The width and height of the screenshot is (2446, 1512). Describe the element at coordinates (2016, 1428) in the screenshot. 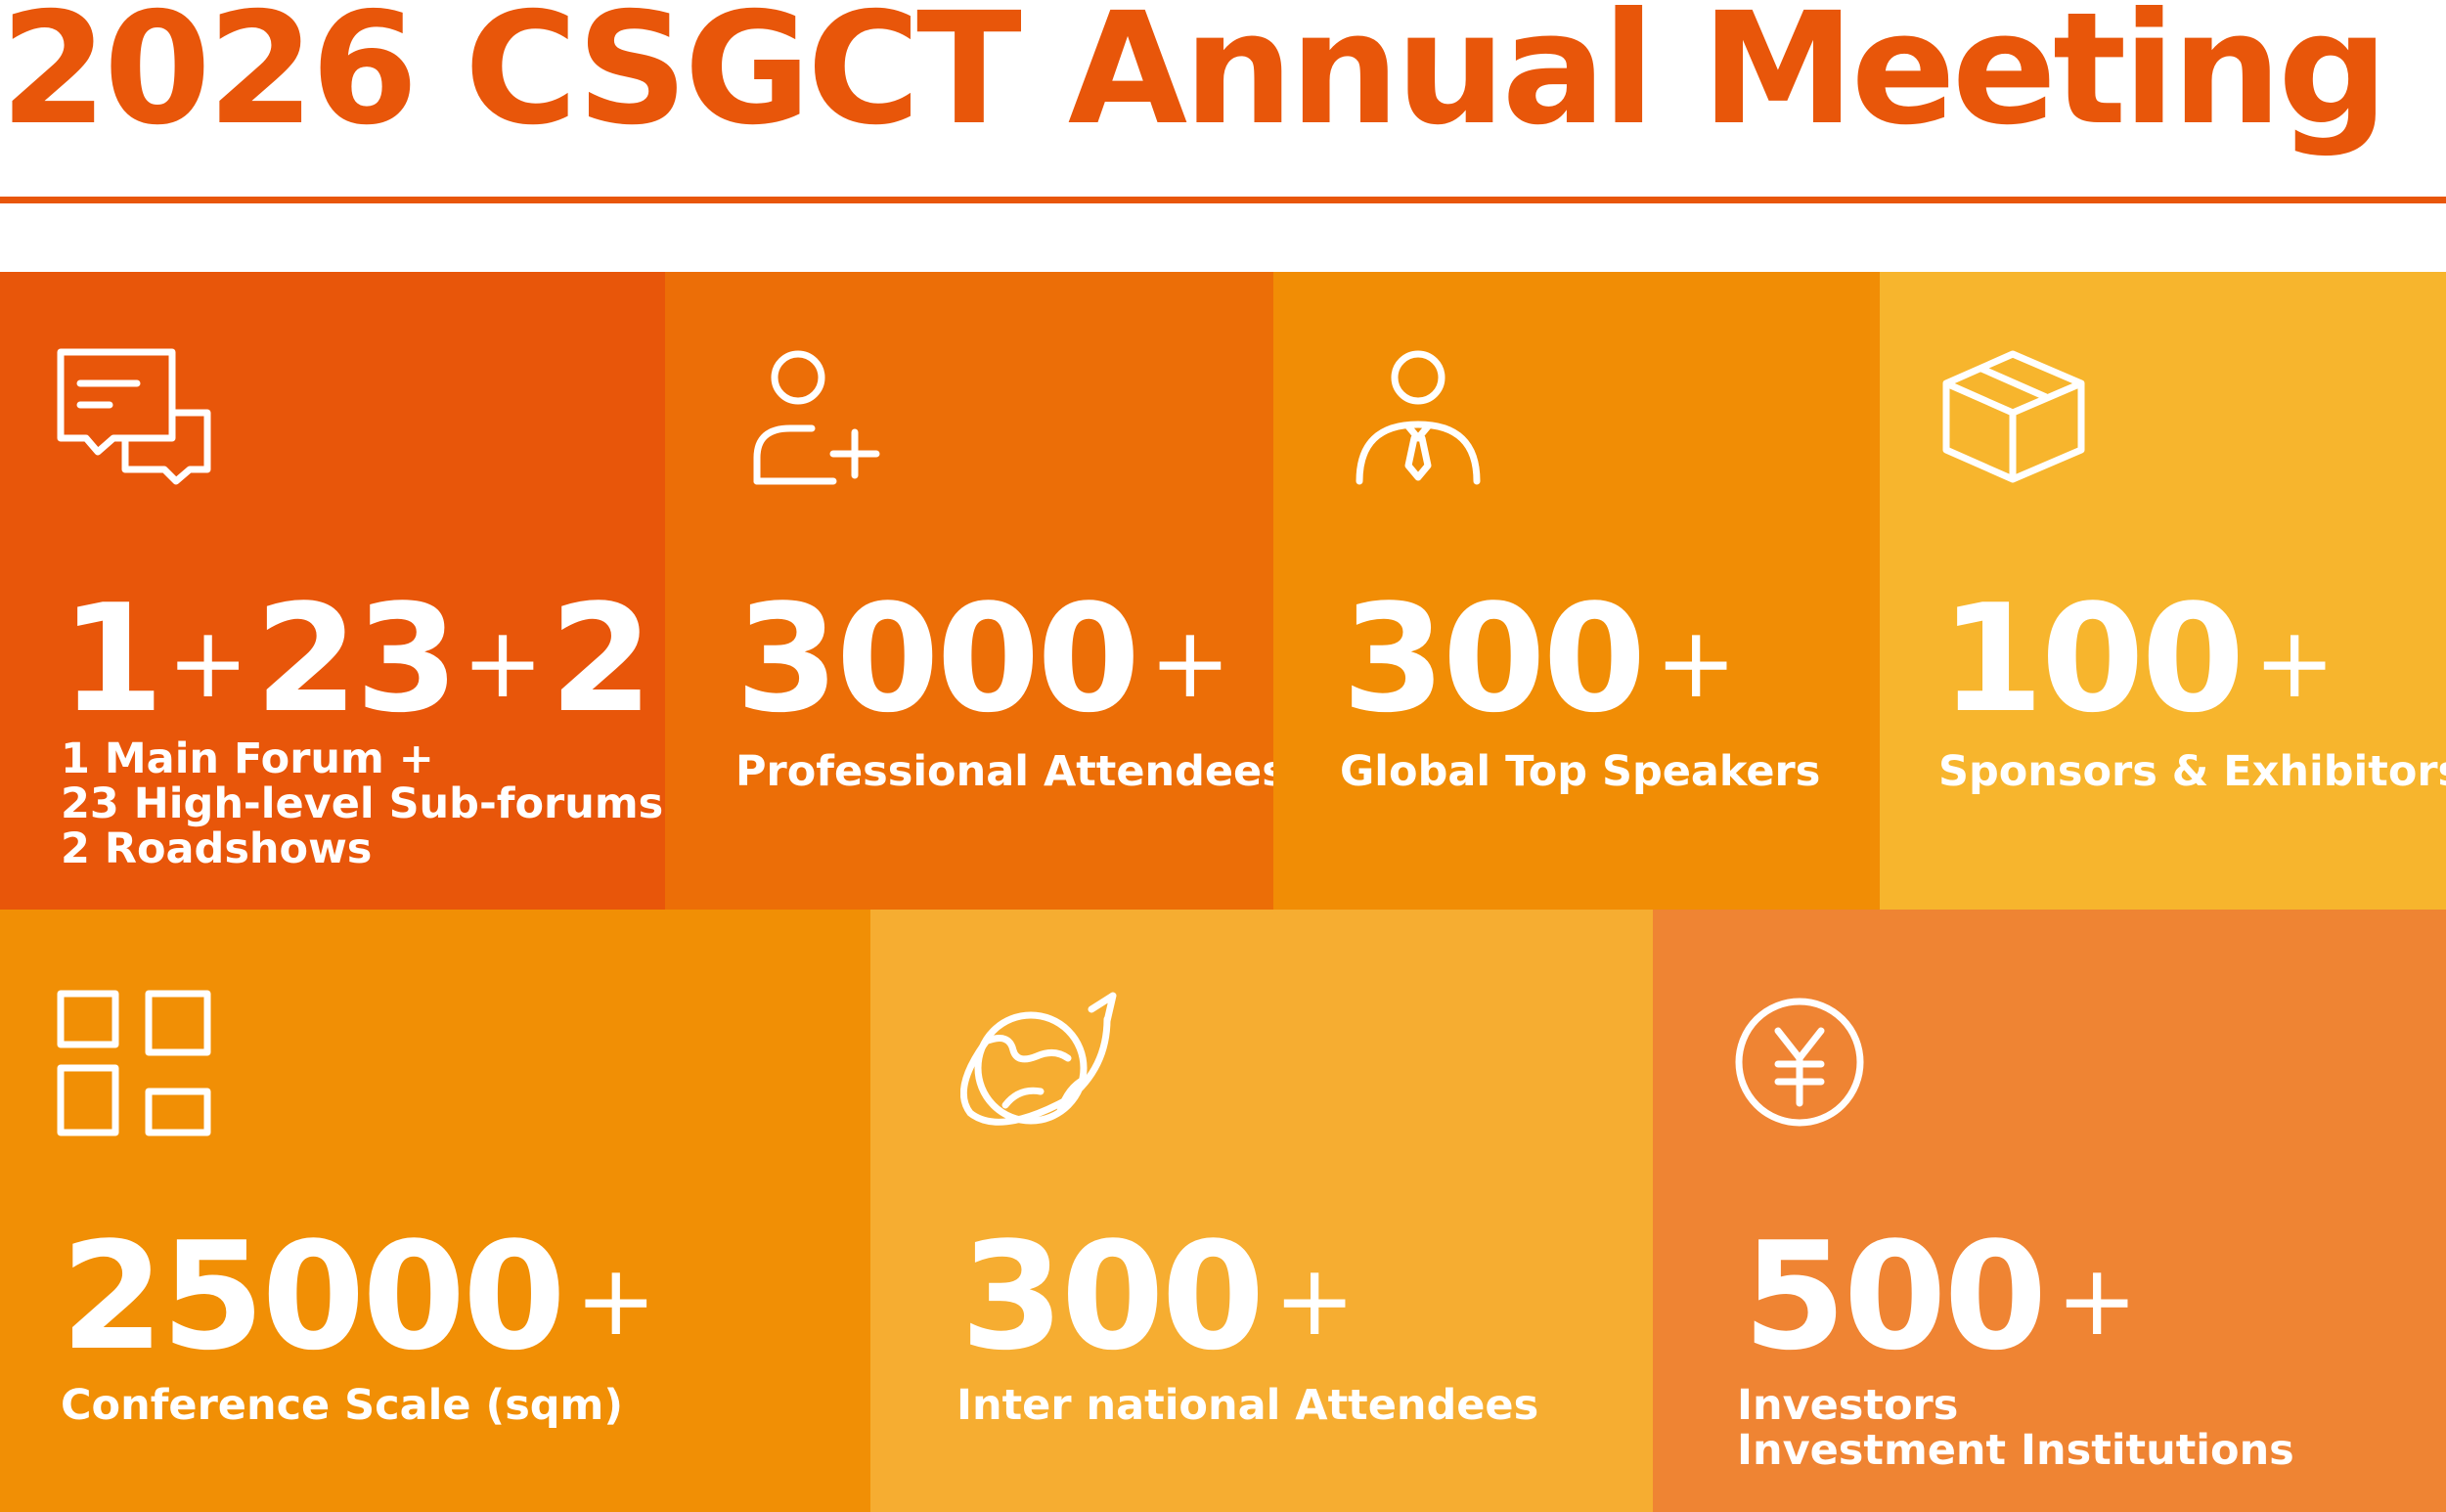

I see `stat-label-investors: Investors Investment Institutions` at that location.